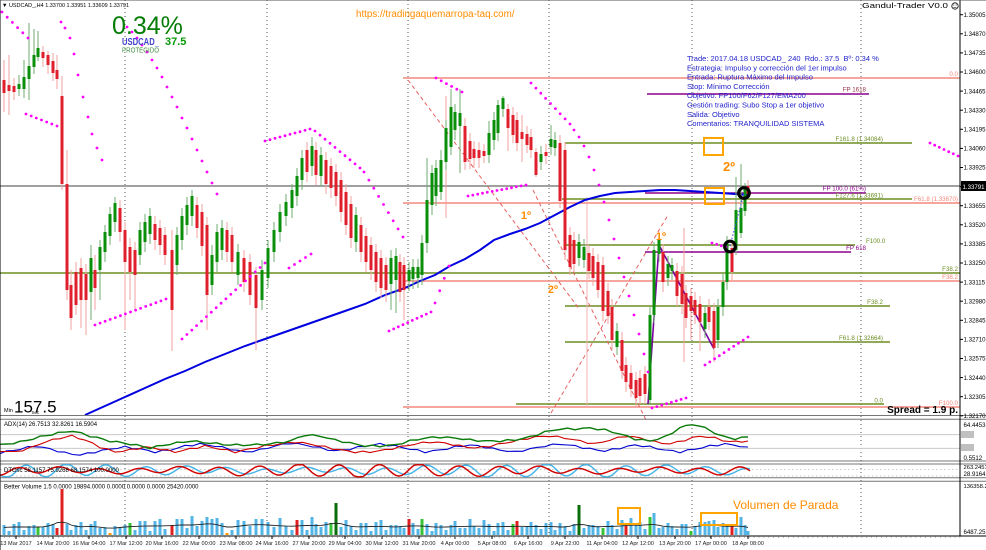  What do you see at coordinates (975, 206) in the screenshot?
I see `svg-text: 1.33655` at bounding box center [975, 206].